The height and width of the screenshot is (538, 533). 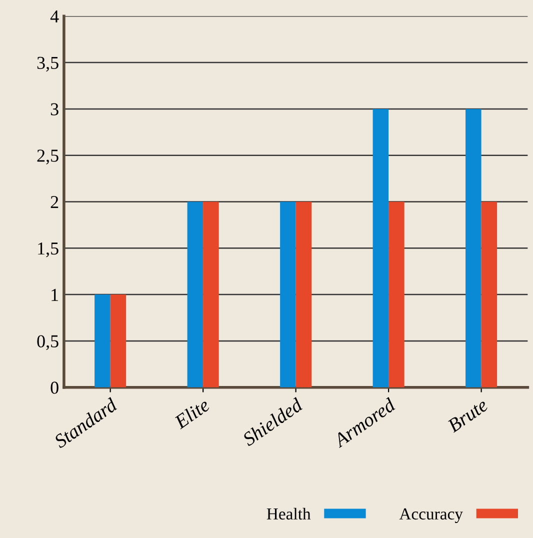 What do you see at coordinates (54, 16) in the screenshot?
I see `y-tick-label: 4` at bounding box center [54, 16].